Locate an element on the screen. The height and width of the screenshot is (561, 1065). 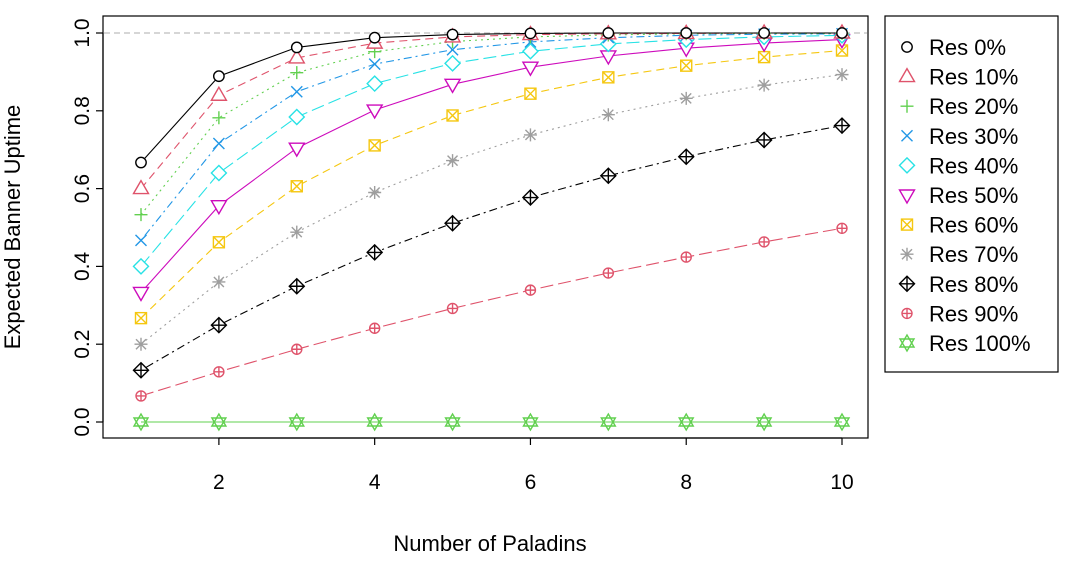
legend-item-res-90pct: Res 90% is located at coordinates (959, 313).